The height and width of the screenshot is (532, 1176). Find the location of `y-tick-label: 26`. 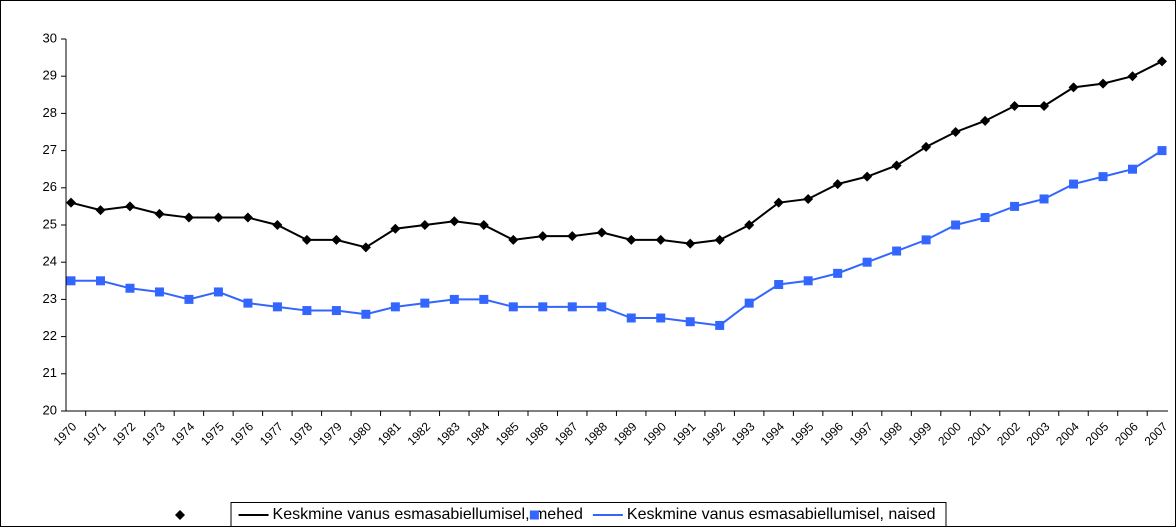

y-tick-label: 26 is located at coordinates (50, 186).